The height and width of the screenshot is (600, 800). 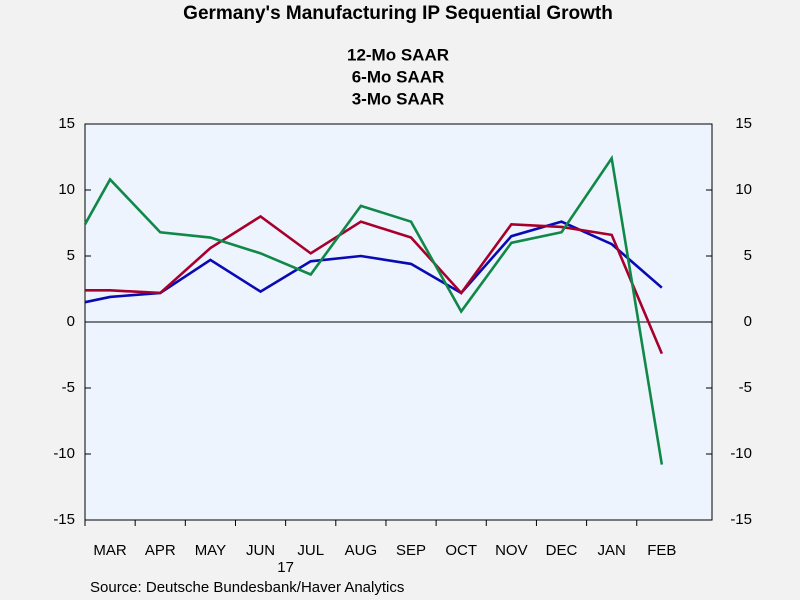 I want to click on y2-tick-label: -5, so click(x=745, y=387).